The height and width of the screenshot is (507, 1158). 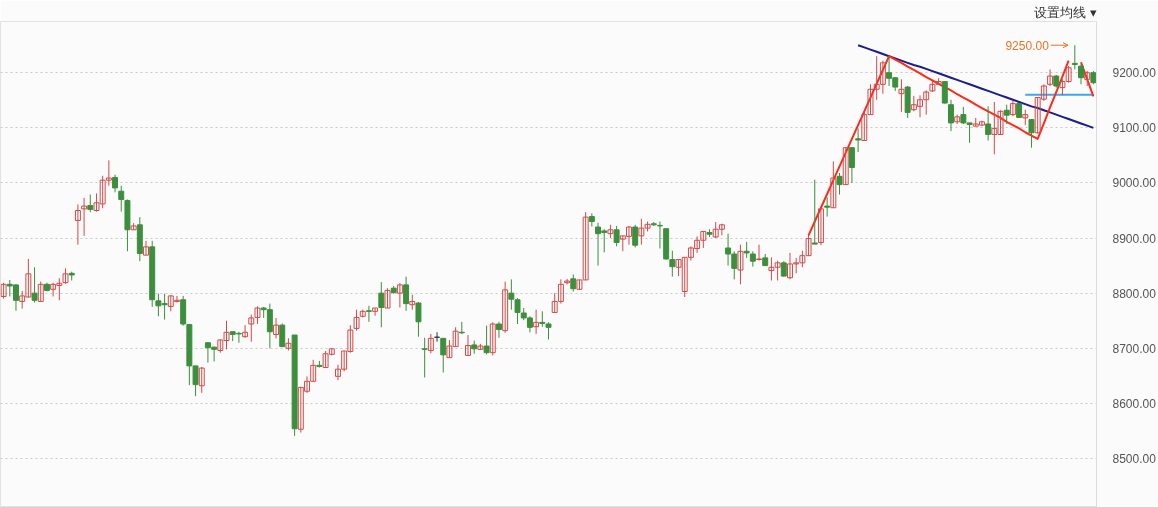 I want to click on y-tick-label: 8800.00, so click(x=1134, y=293).